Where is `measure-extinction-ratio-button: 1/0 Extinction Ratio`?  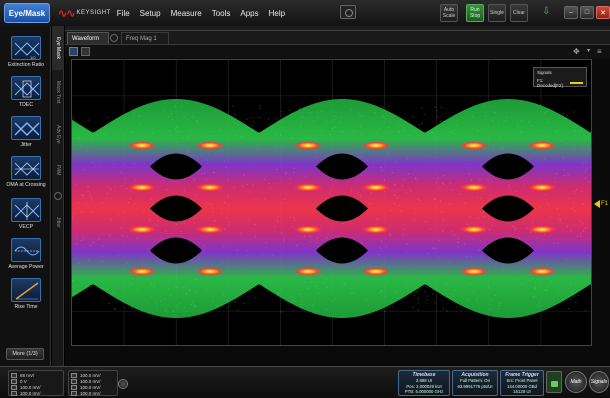
measure-extinction-ratio-button: 1/0 Extinction Ratio is located at coordinates (26, 52).